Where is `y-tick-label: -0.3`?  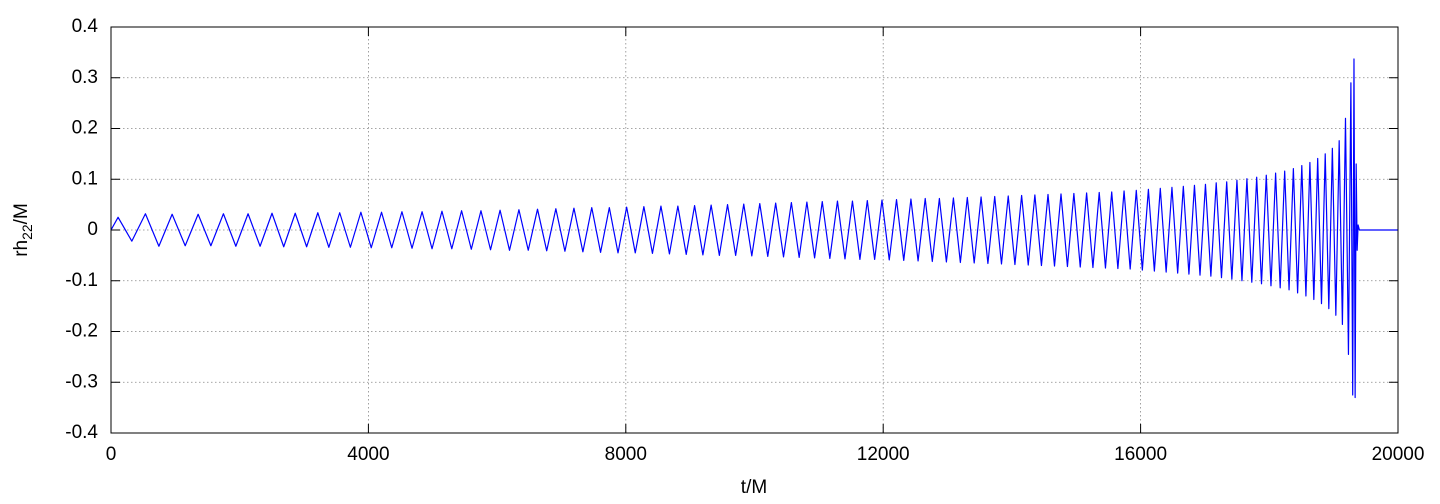
y-tick-label: -0.3 is located at coordinates (81, 381).